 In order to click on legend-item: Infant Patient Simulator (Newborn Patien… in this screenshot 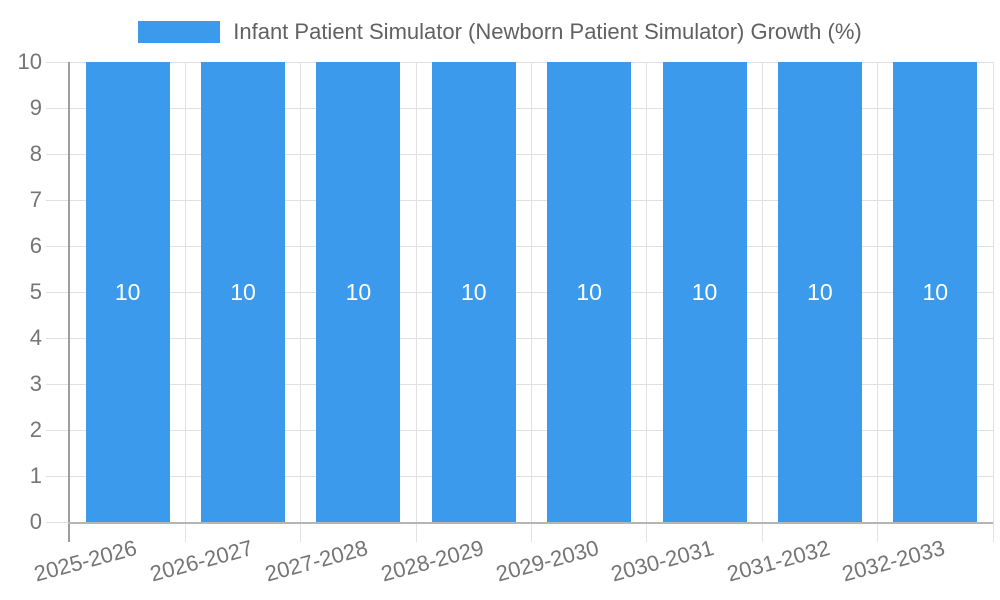, I will do `click(500, 32)`.